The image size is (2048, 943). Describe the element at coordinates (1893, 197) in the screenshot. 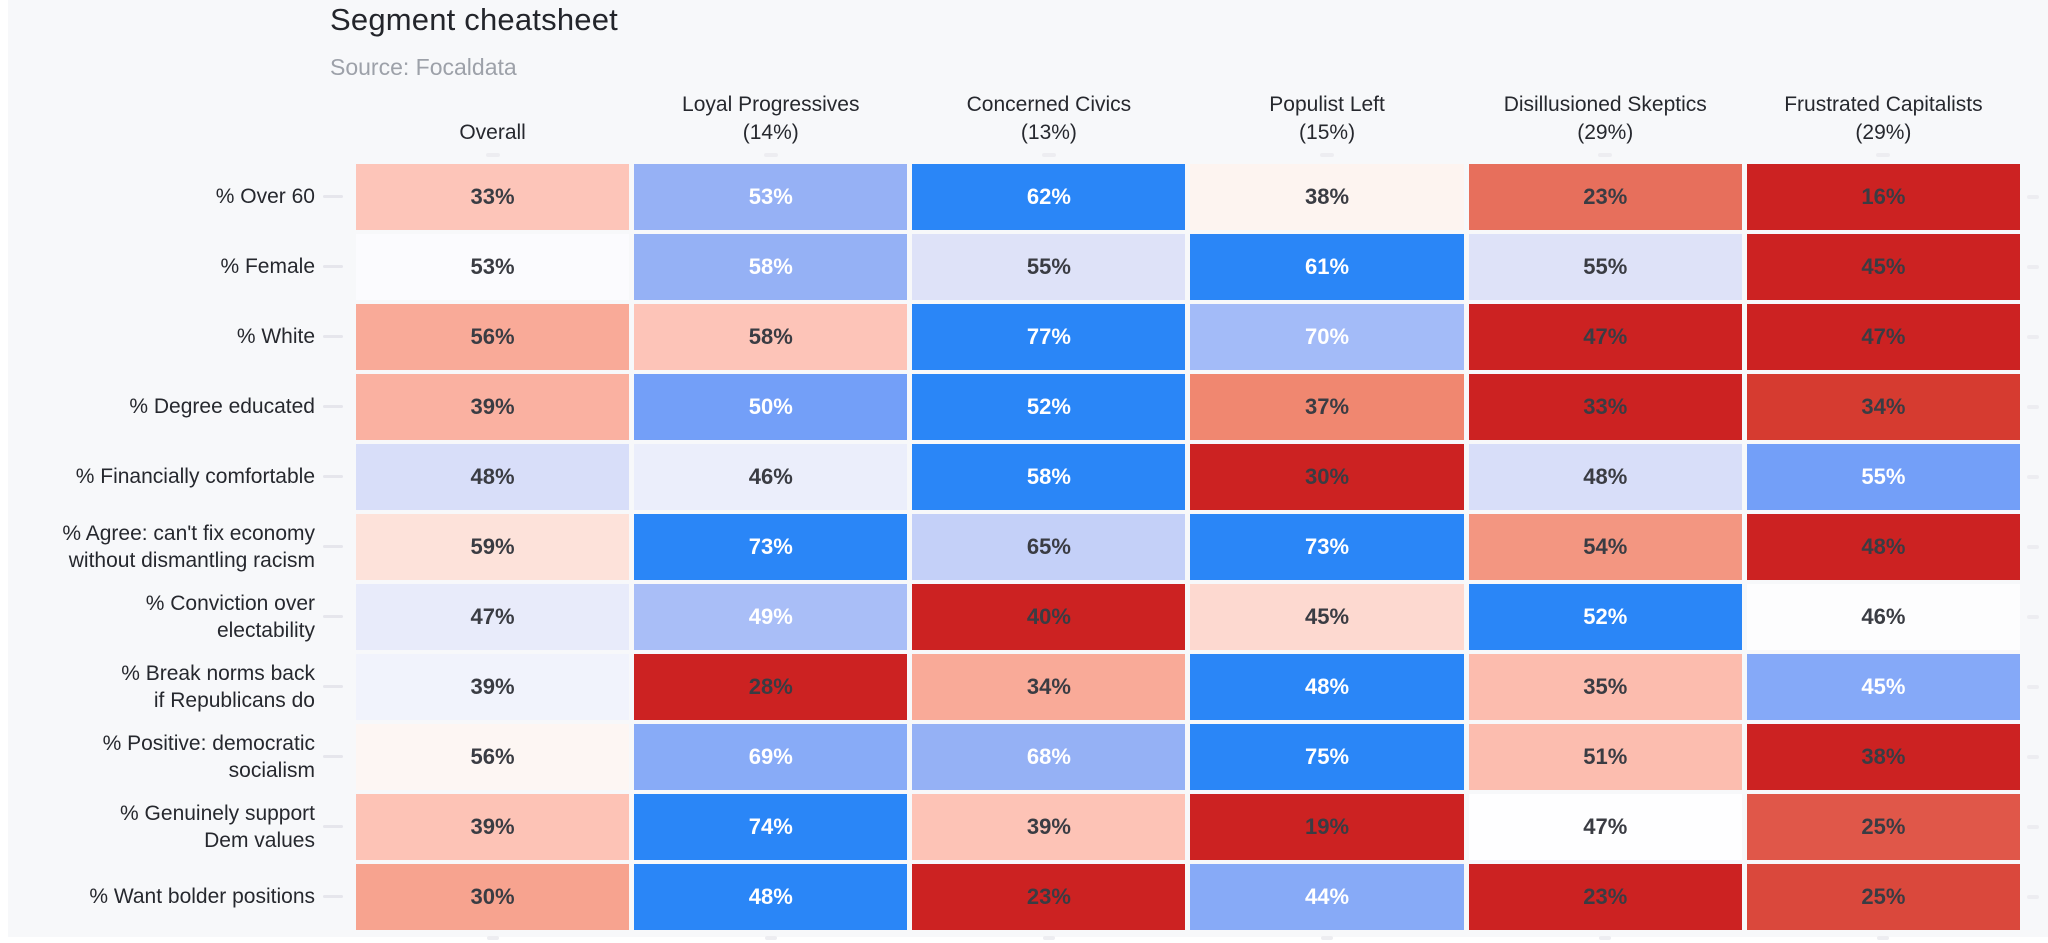

I see `heatmap-cell: 16%` at that location.